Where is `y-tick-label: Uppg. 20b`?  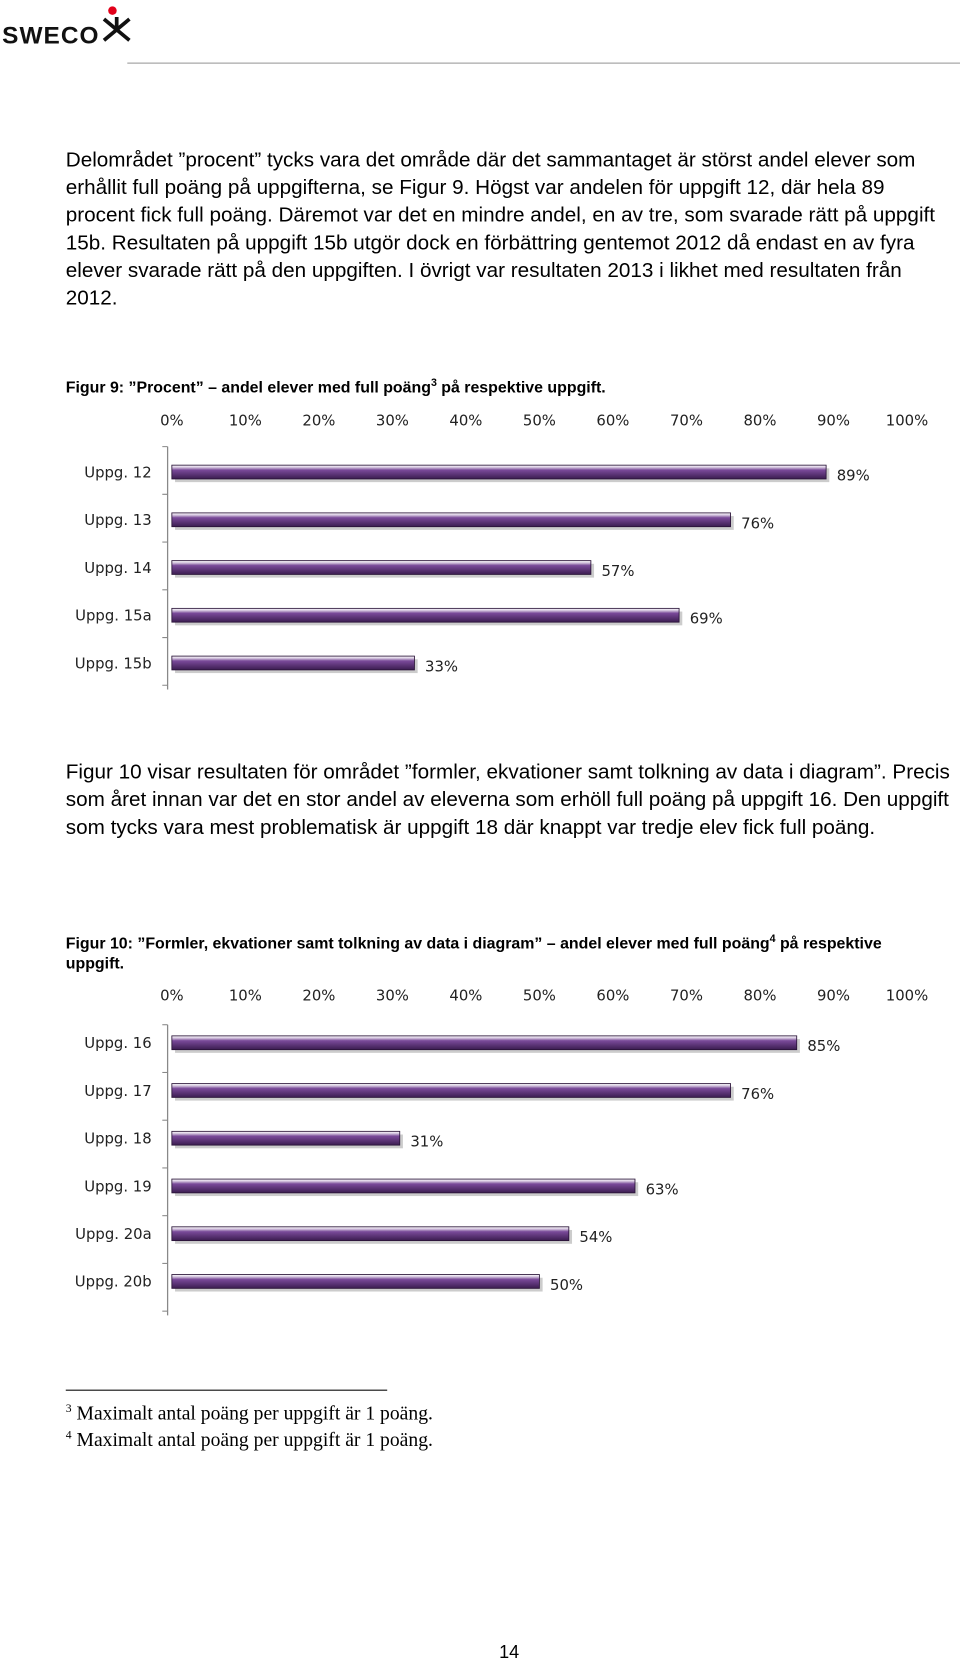
y-tick-label: Uppg. 20b is located at coordinates (113, 1282).